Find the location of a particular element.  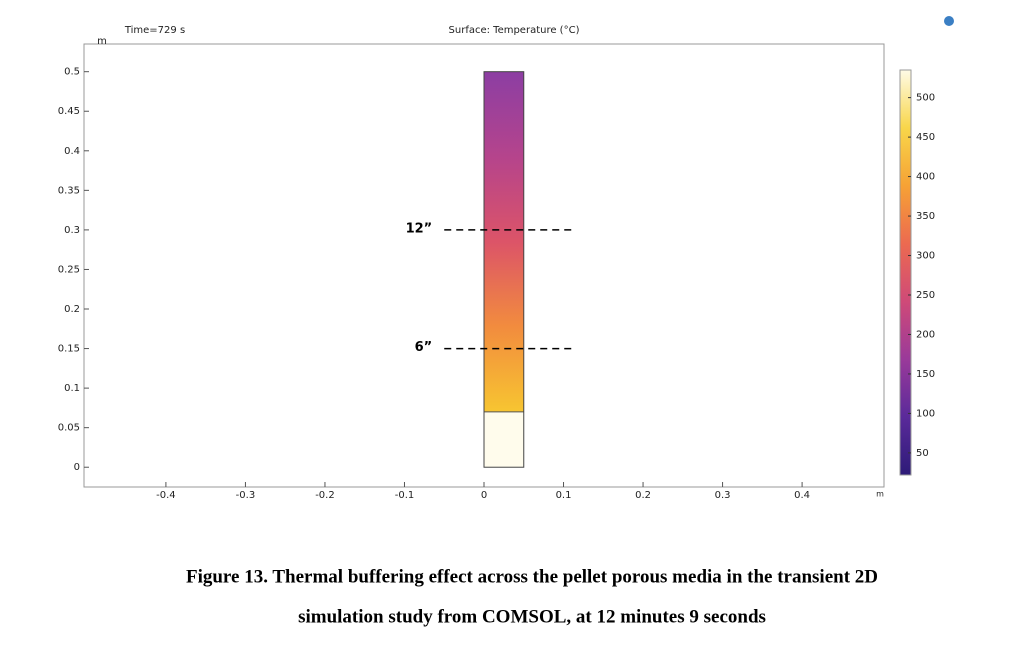

y-tick-label: 0.4 is located at coordinates (72, 151).